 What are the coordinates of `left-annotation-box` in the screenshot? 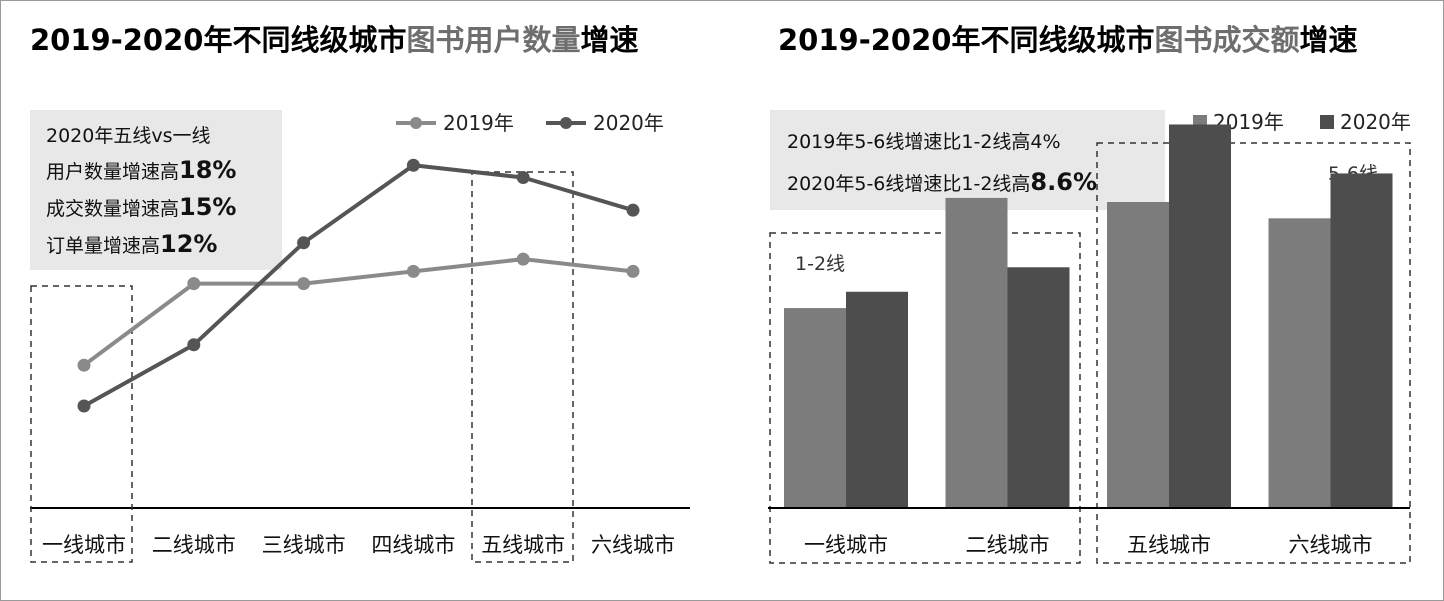 It's located at (156, 190).